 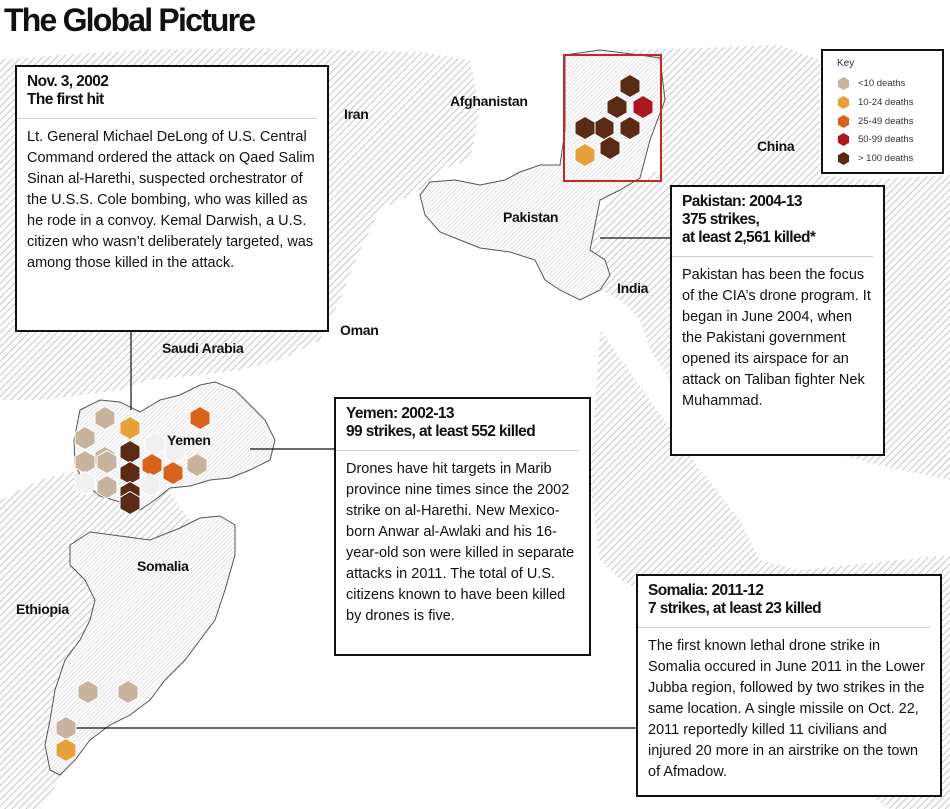 What do you see at coordinates (886, 121) in the screenshot?
I see `legend-label: 25-49 deaths` at bounding box center [886, 121].